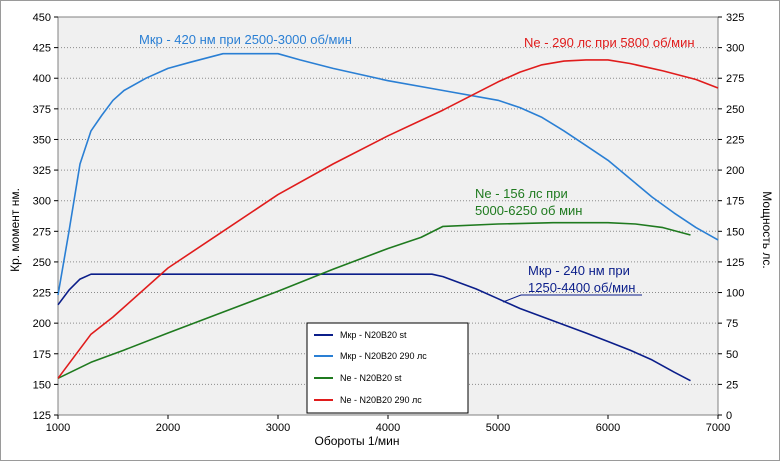  I want to click on x-axis-ticks: 1000 2000 3000 4000 5000 6000 7000, so click(388, 424).